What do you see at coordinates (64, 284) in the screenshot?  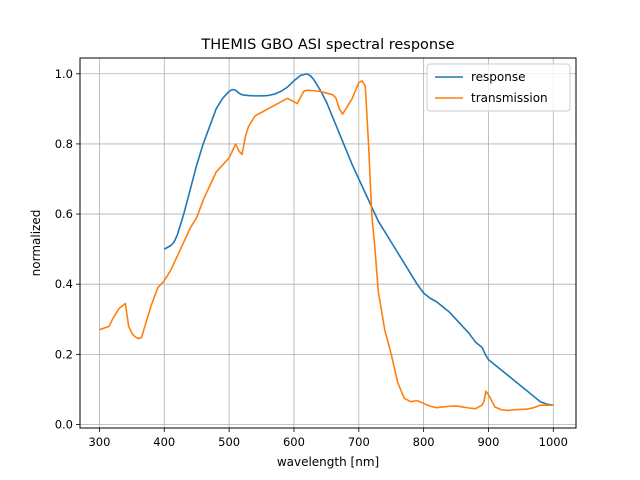 I see `y-tick-label: 0.4` at bounding box center [64, 284].